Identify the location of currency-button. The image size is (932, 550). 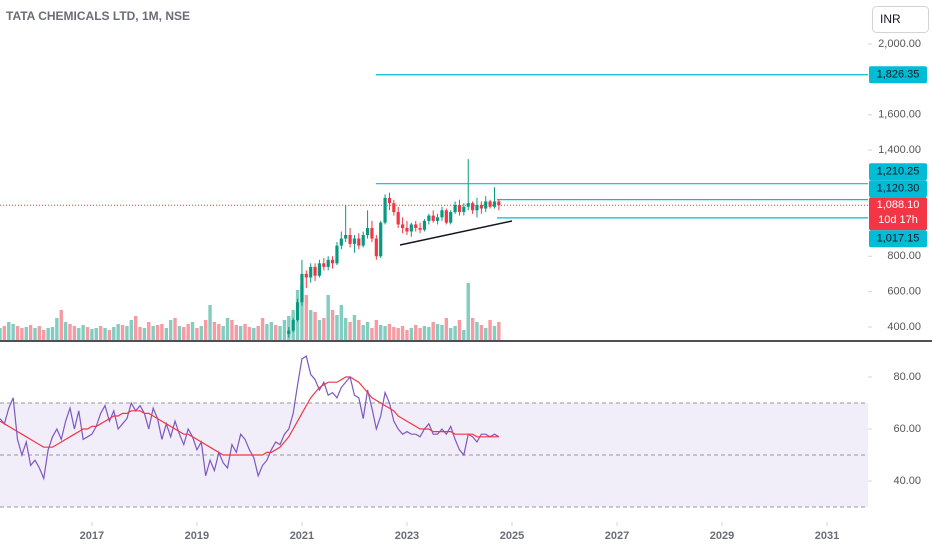
(900, 19).